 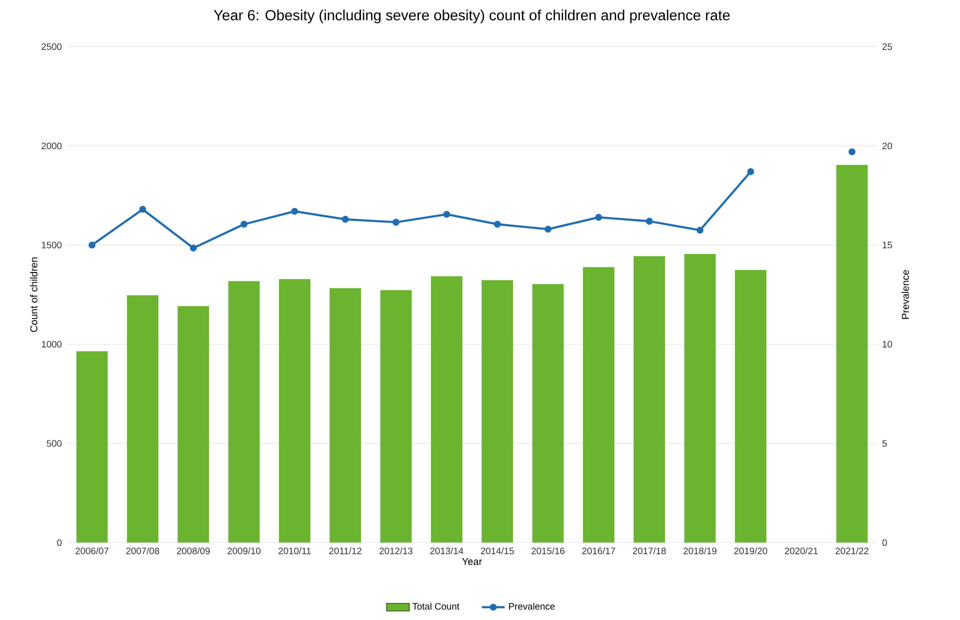 I want to click on legend-label: Total Count, so click(x=436, y=606).